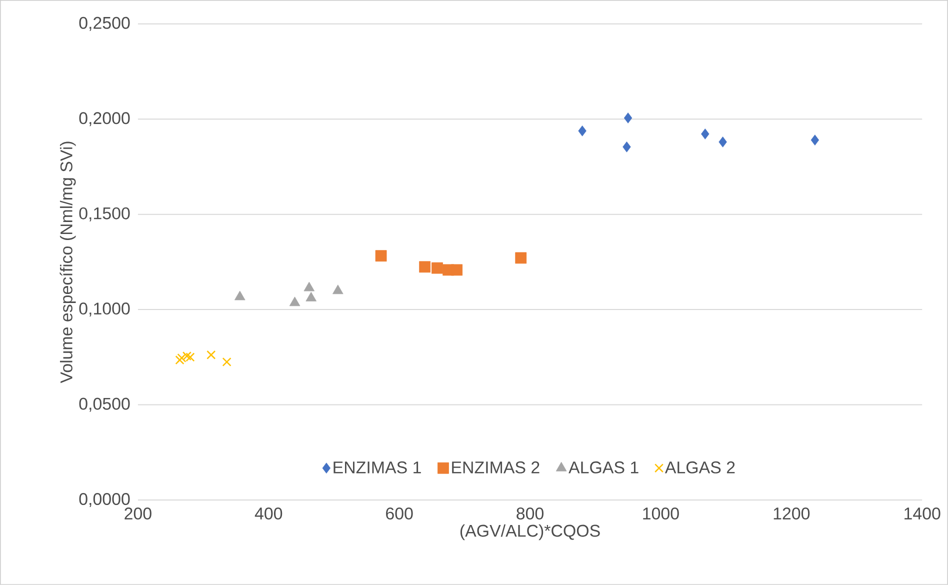  What do you see at coordinates (530, 514) in the screenshot?
I see `x-tick-label: 800` at bounding box center [530, 514].